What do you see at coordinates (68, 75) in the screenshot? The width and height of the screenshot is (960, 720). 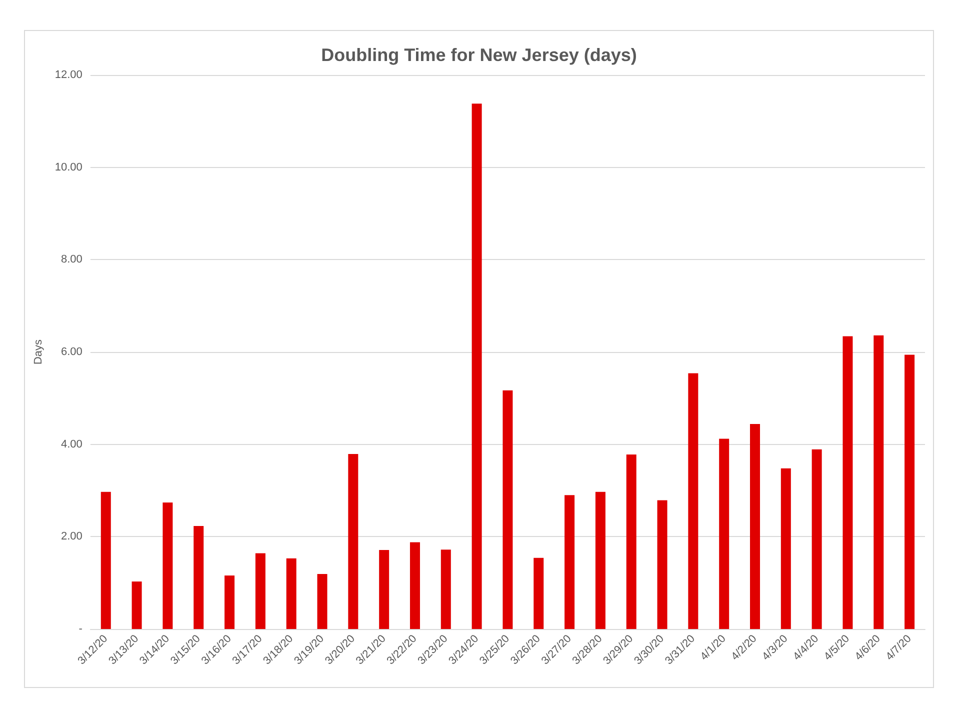 I see `y-tick-label: 12.00` at bounding box center [68, 75].